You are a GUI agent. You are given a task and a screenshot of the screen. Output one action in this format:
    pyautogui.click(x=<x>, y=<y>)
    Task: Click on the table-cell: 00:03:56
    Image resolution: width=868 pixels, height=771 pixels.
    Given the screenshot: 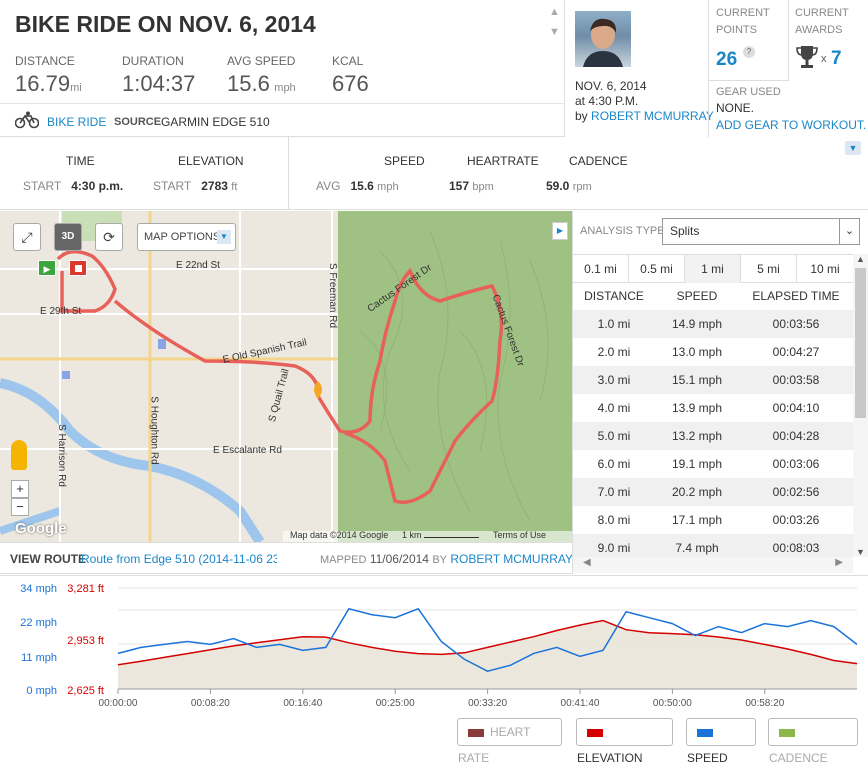 What is the action you would take?
    pyautogui.click(x=796, y=324)
    